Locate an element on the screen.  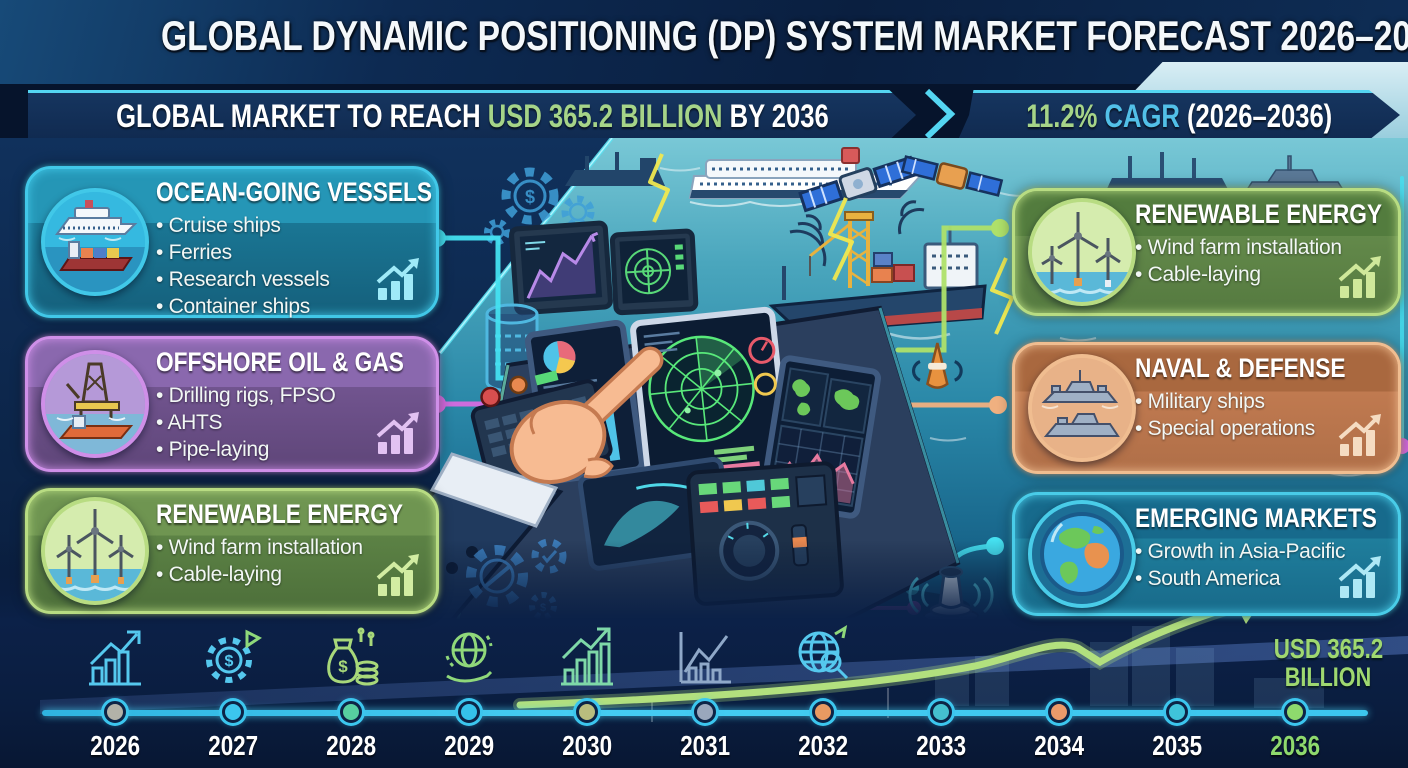
timeline-year: 2036 is located at coordinates (1295, 745).